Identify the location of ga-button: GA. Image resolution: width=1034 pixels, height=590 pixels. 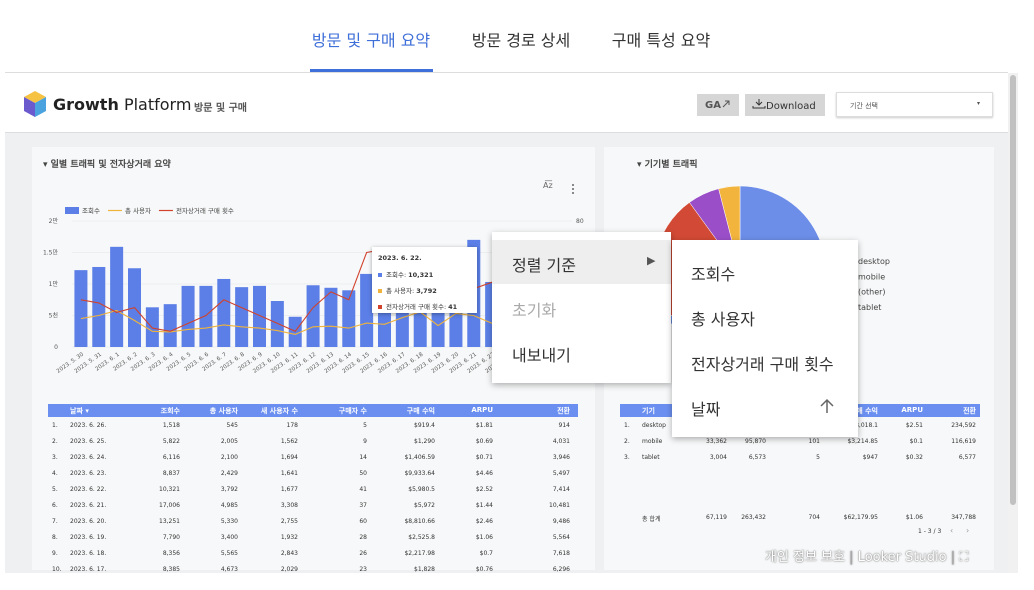
(718, 105).